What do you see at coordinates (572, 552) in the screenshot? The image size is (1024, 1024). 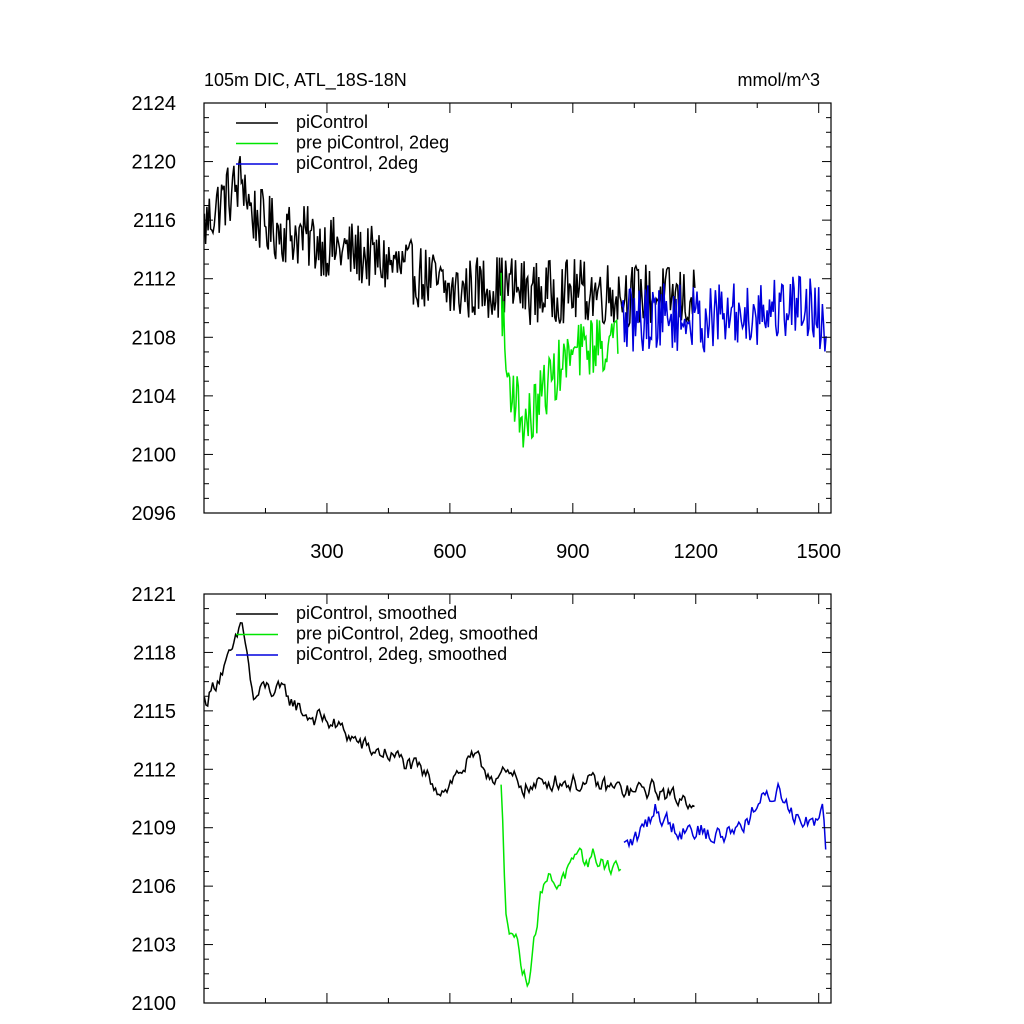 I see `x-tick-label: 900` at bounding box center [572, 552].